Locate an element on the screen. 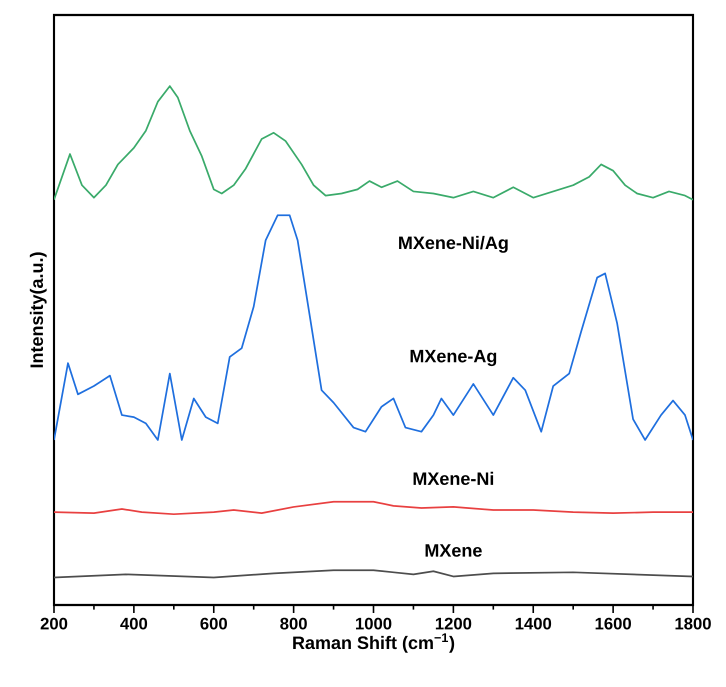  series-label: MXene is located at coordinates (454, 550).